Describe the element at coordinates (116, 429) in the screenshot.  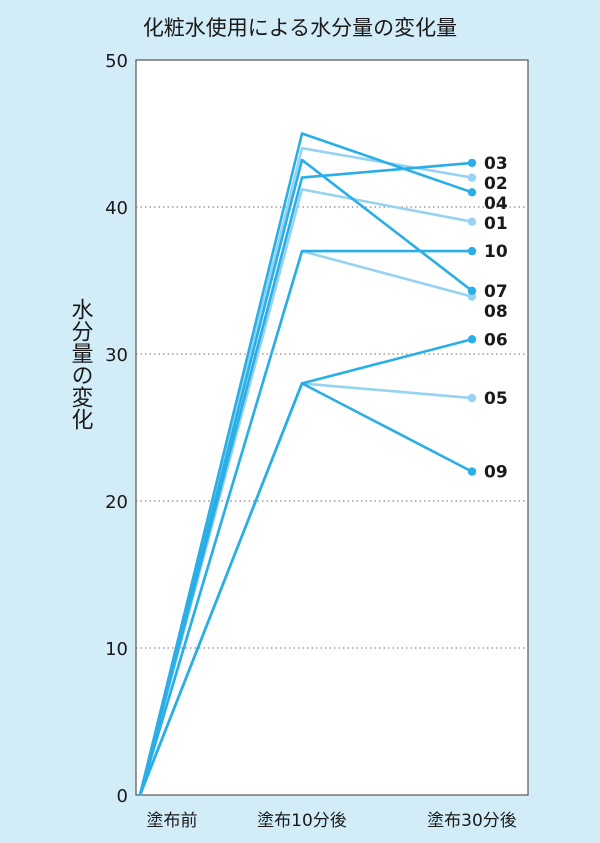
I see `y-axis-ticks: 0 10 20 30 40 50` at that location.